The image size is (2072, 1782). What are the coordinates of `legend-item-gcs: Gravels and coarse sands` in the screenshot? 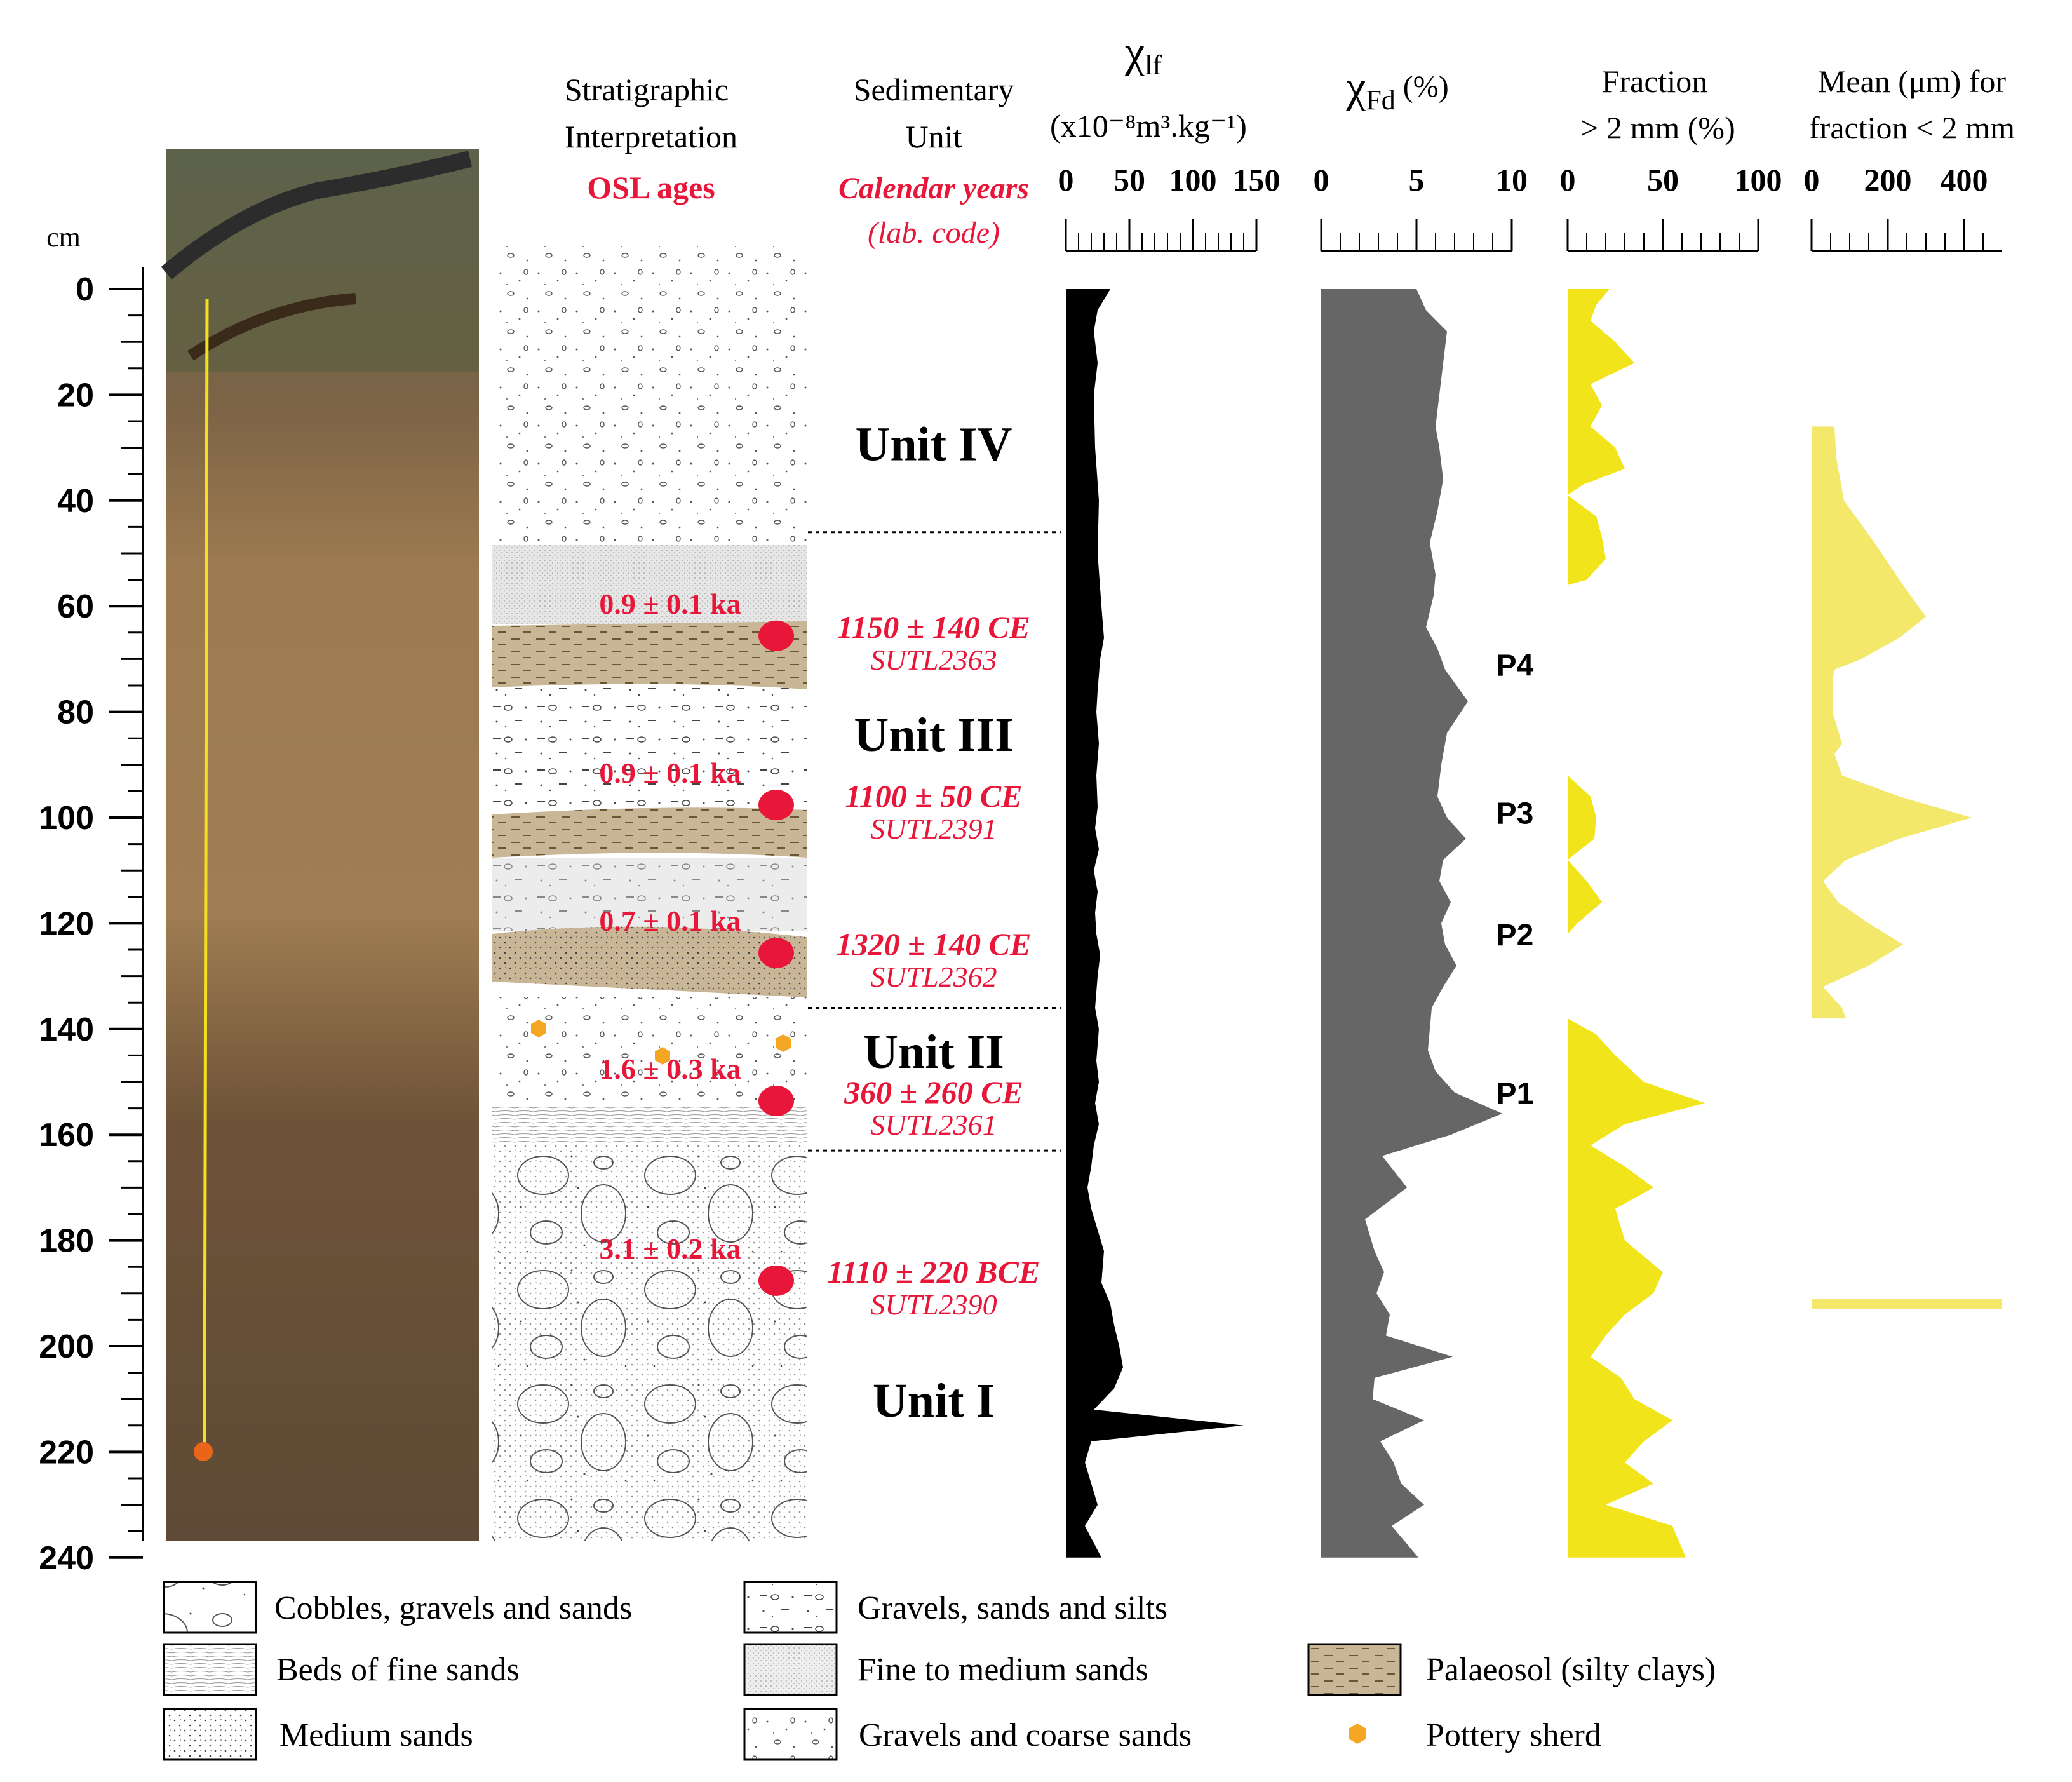 It's located at (967, 1734).